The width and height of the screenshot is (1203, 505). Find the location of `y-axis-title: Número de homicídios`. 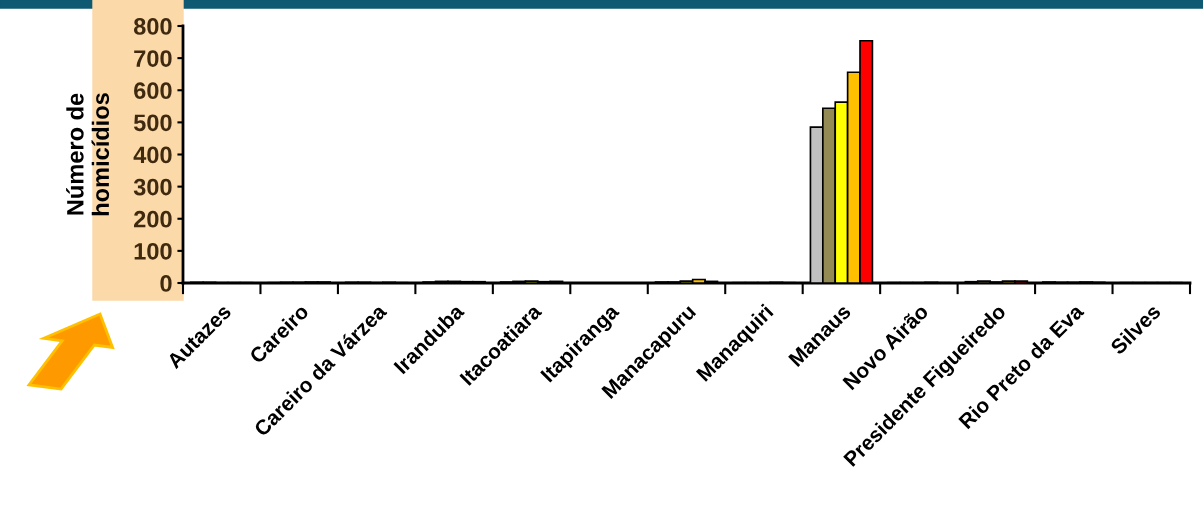

y-axis-title: Número de homicídios is located at coordinates (88, 154).